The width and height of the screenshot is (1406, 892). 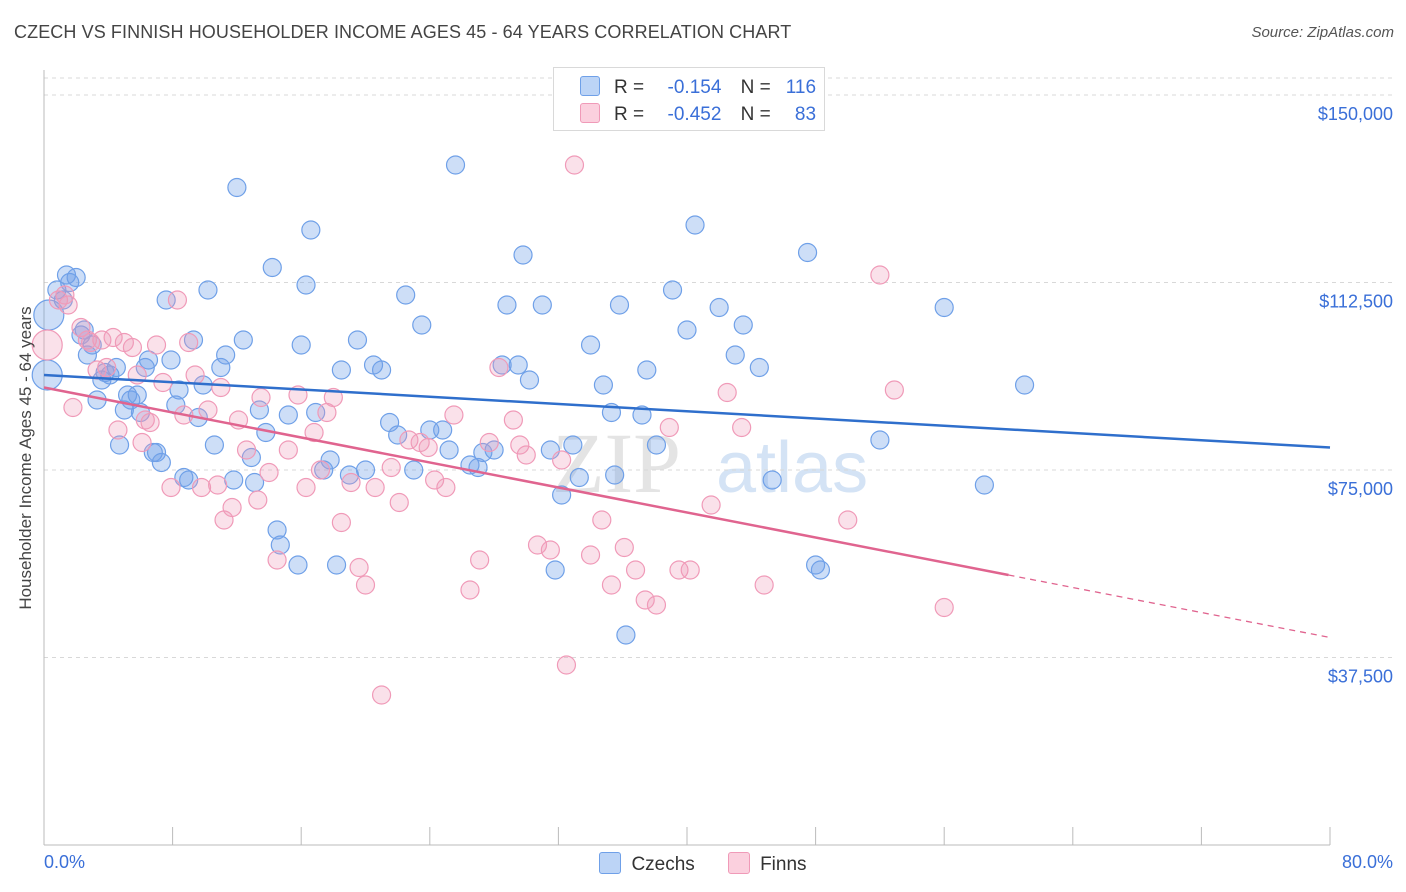 I want to click on stats-legend: R = -0.154 N = 116 R = -0.452 N = 83, so click(x=689, y=99).